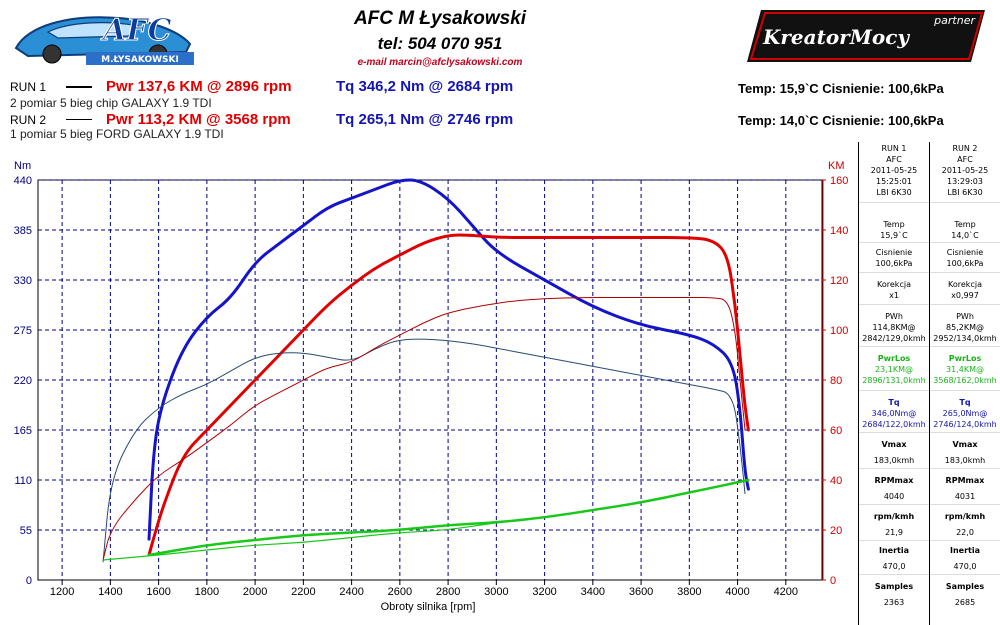 The height and width of the screenshot is (625, 1000). Describe the element at coordinates (836, 481) in the screenshot. I see `y2-tick-label: 40` at that location.